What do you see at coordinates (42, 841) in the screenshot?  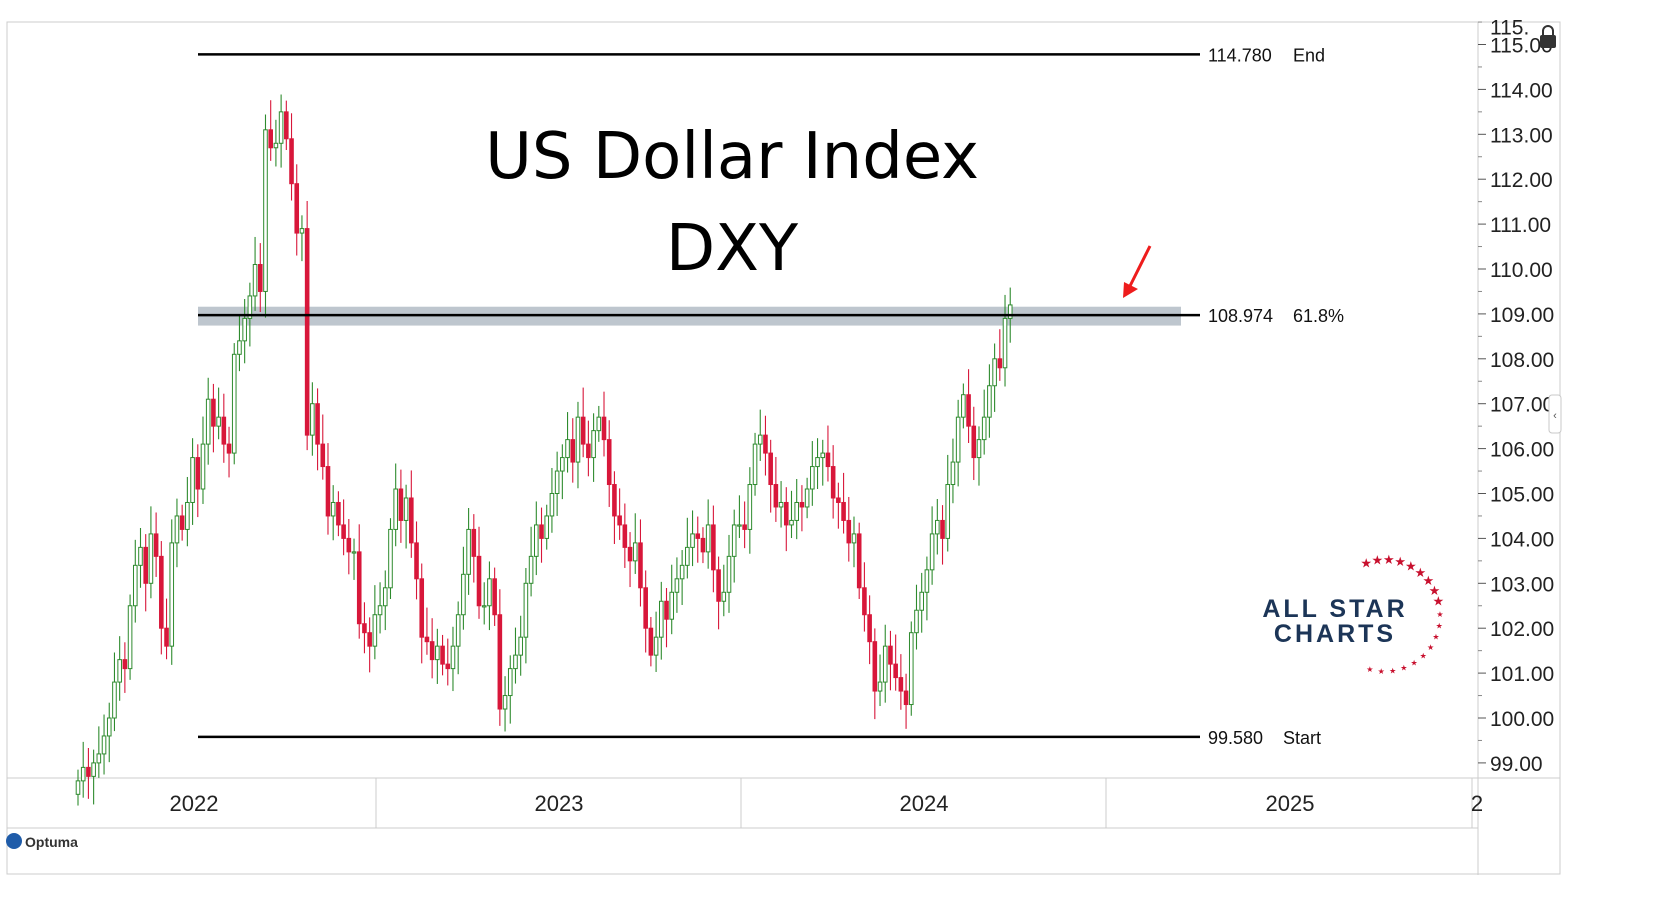 I see `optuma-badge: Optuma` at bounding box center [42, 841].